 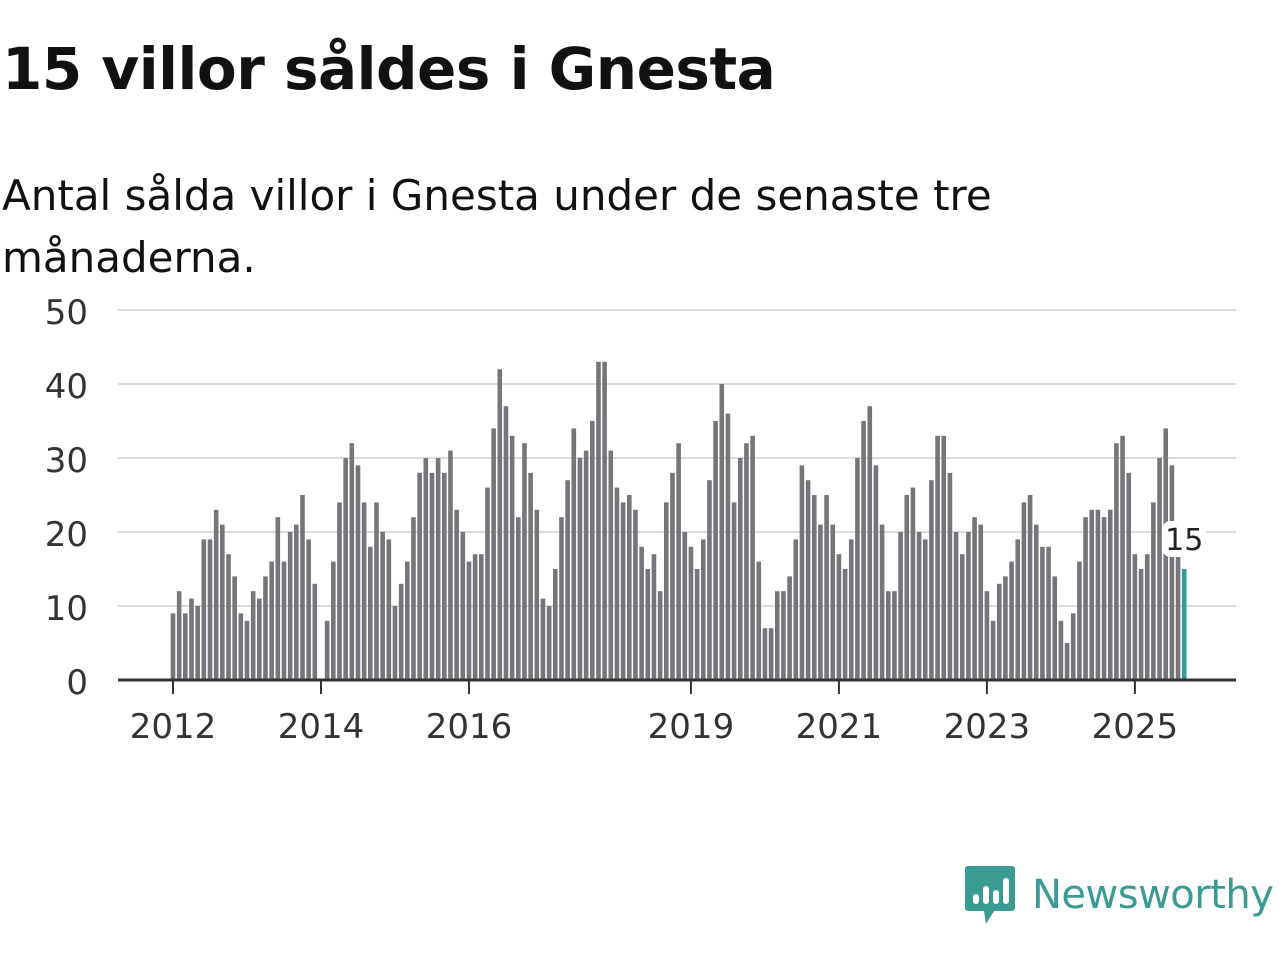 What do you see at coordinates (1153, 895) in the screenshot?
I see `brand-name: Newsworthy` at bounding box center [1153, 895].